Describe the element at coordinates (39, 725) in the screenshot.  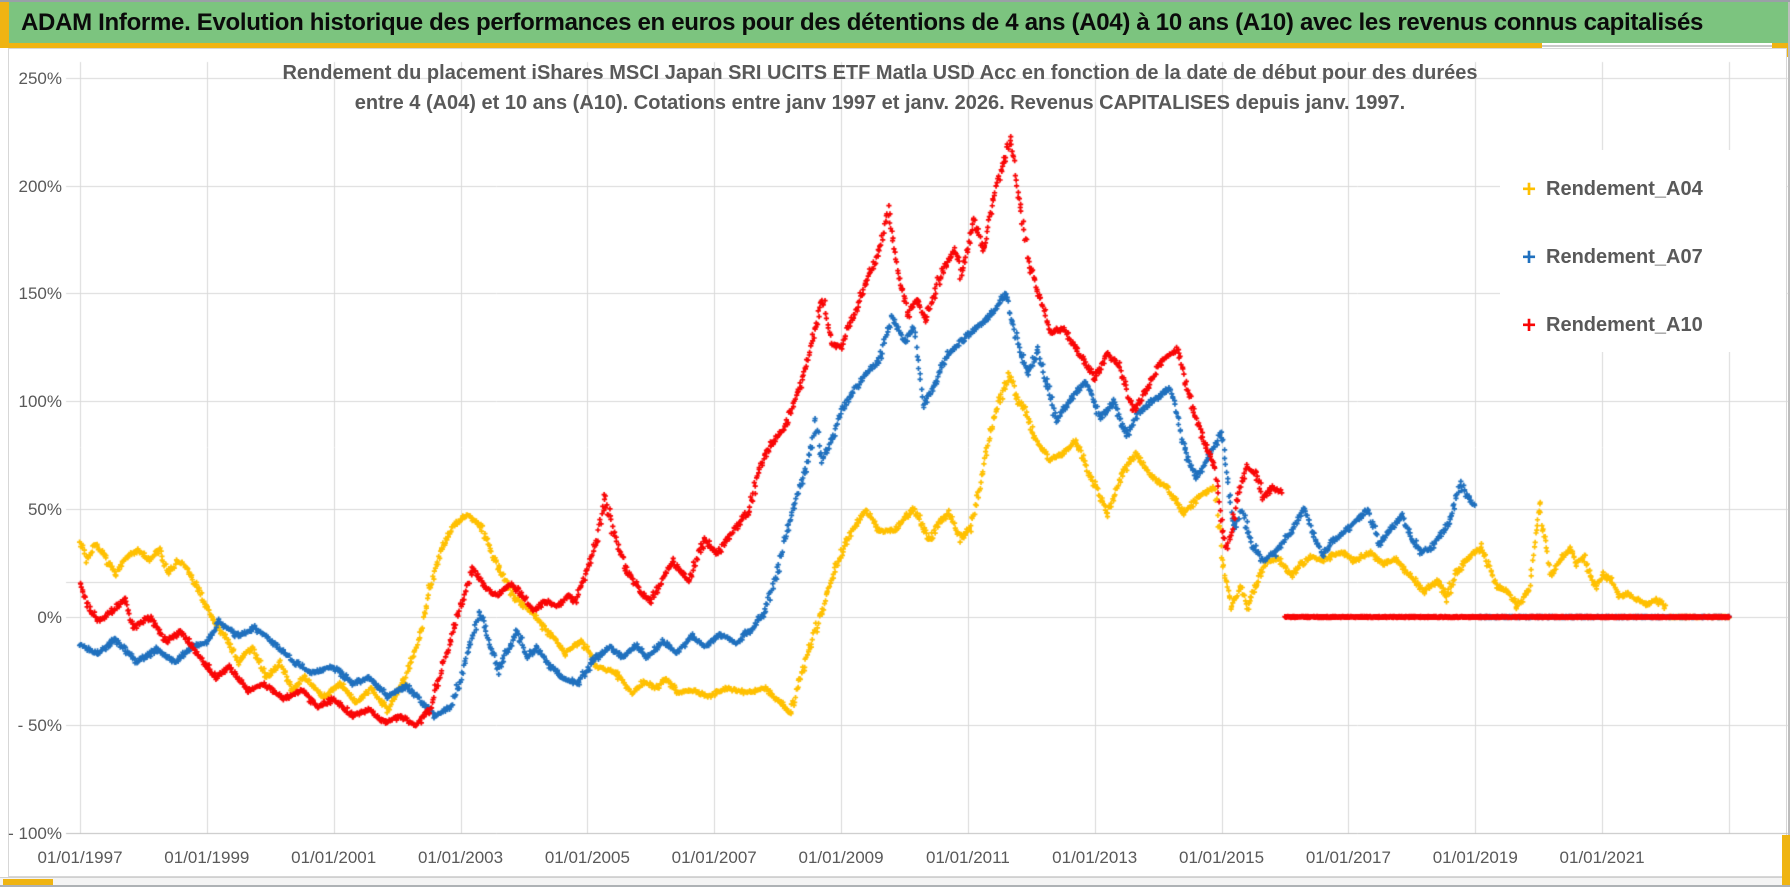
I see `y-axis-label: - 50%` at that location.